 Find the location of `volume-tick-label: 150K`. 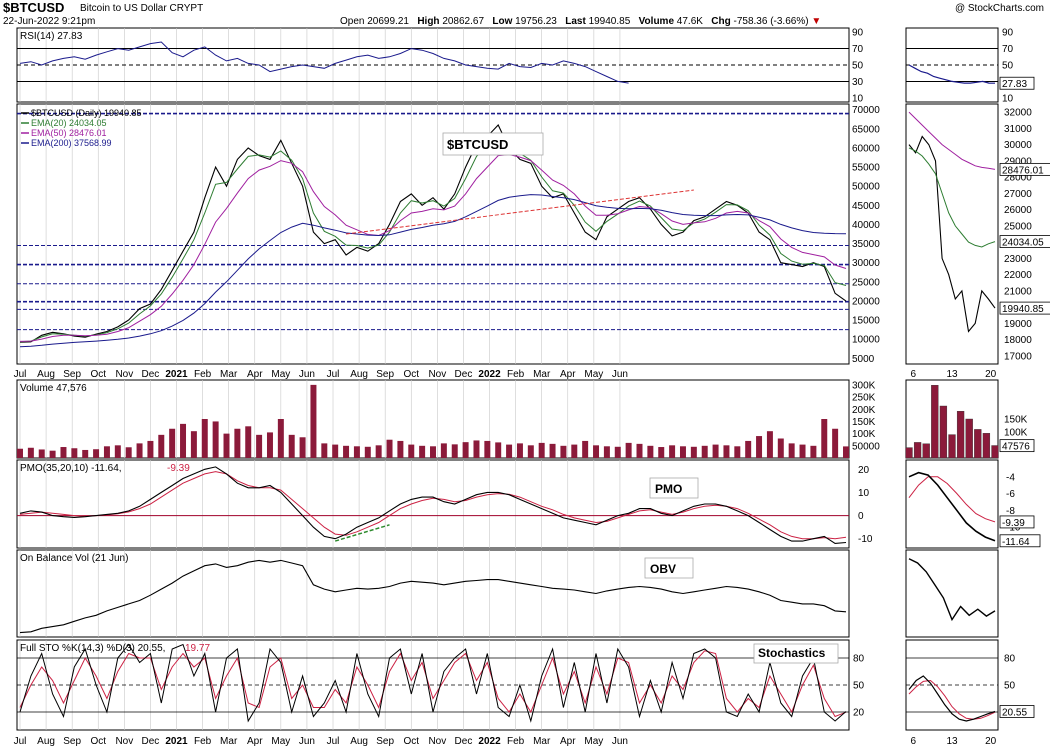

volume-tick-label: 150K is located at coordinates (864, 422).